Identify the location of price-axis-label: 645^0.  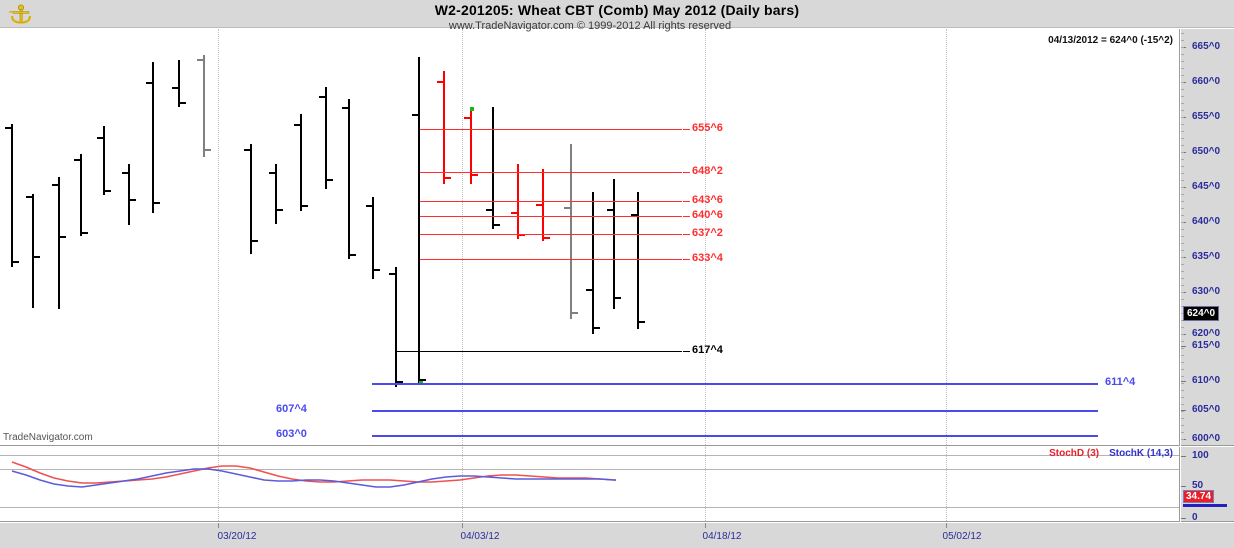
(1206, 186).